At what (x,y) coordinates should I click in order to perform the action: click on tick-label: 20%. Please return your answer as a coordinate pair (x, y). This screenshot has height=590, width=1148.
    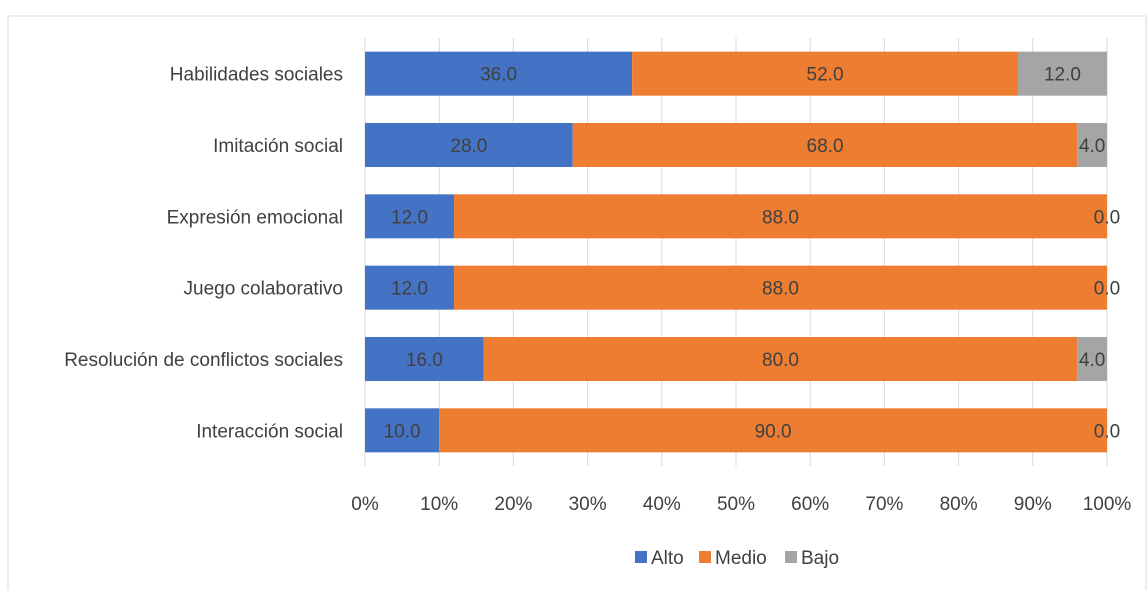
    Looking at the image, I should click on (513, 504).